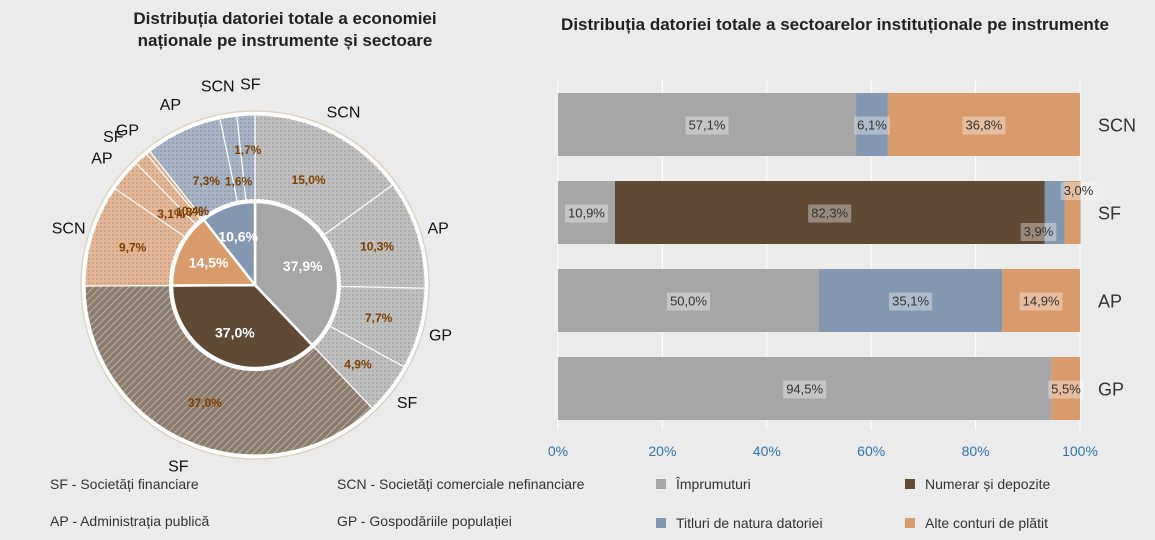 The image size is (1155, 540). Describe the element at coordinates (424, 521) in the screenshot. I see `legend-sector-gp: GP - Gospodăriile populației` at that location.